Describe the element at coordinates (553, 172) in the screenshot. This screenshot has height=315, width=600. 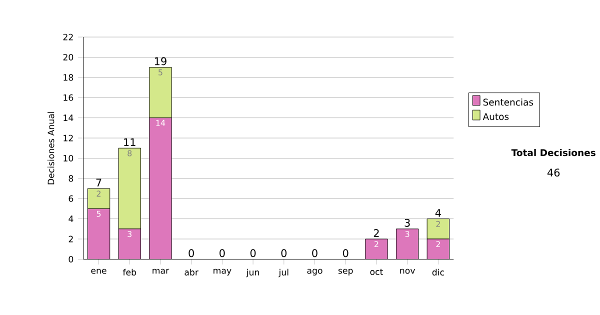
I see `text: 46` at that location.